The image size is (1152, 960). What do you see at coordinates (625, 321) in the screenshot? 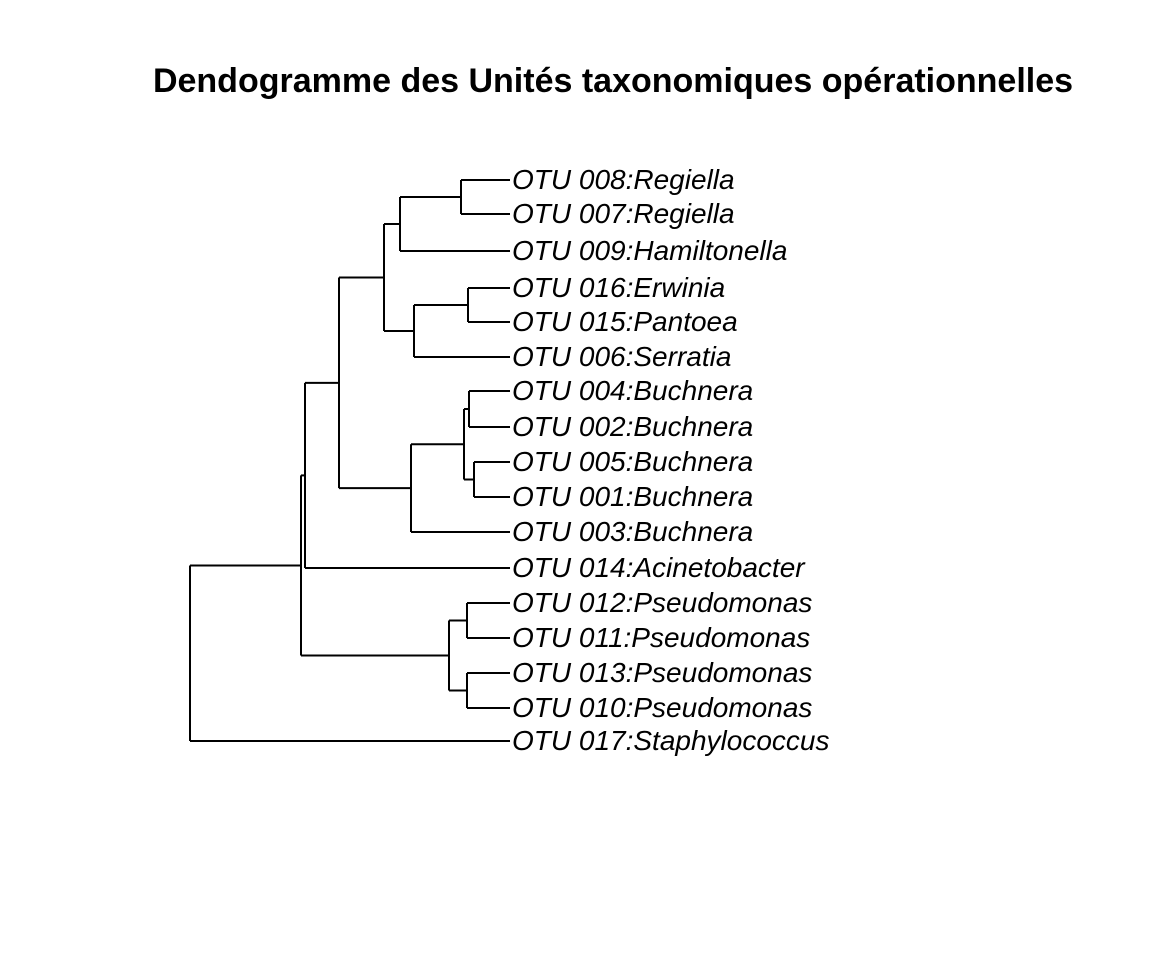
I see `leaf-label: OTU 015:Pantoea` at bounding box center [625, 321].